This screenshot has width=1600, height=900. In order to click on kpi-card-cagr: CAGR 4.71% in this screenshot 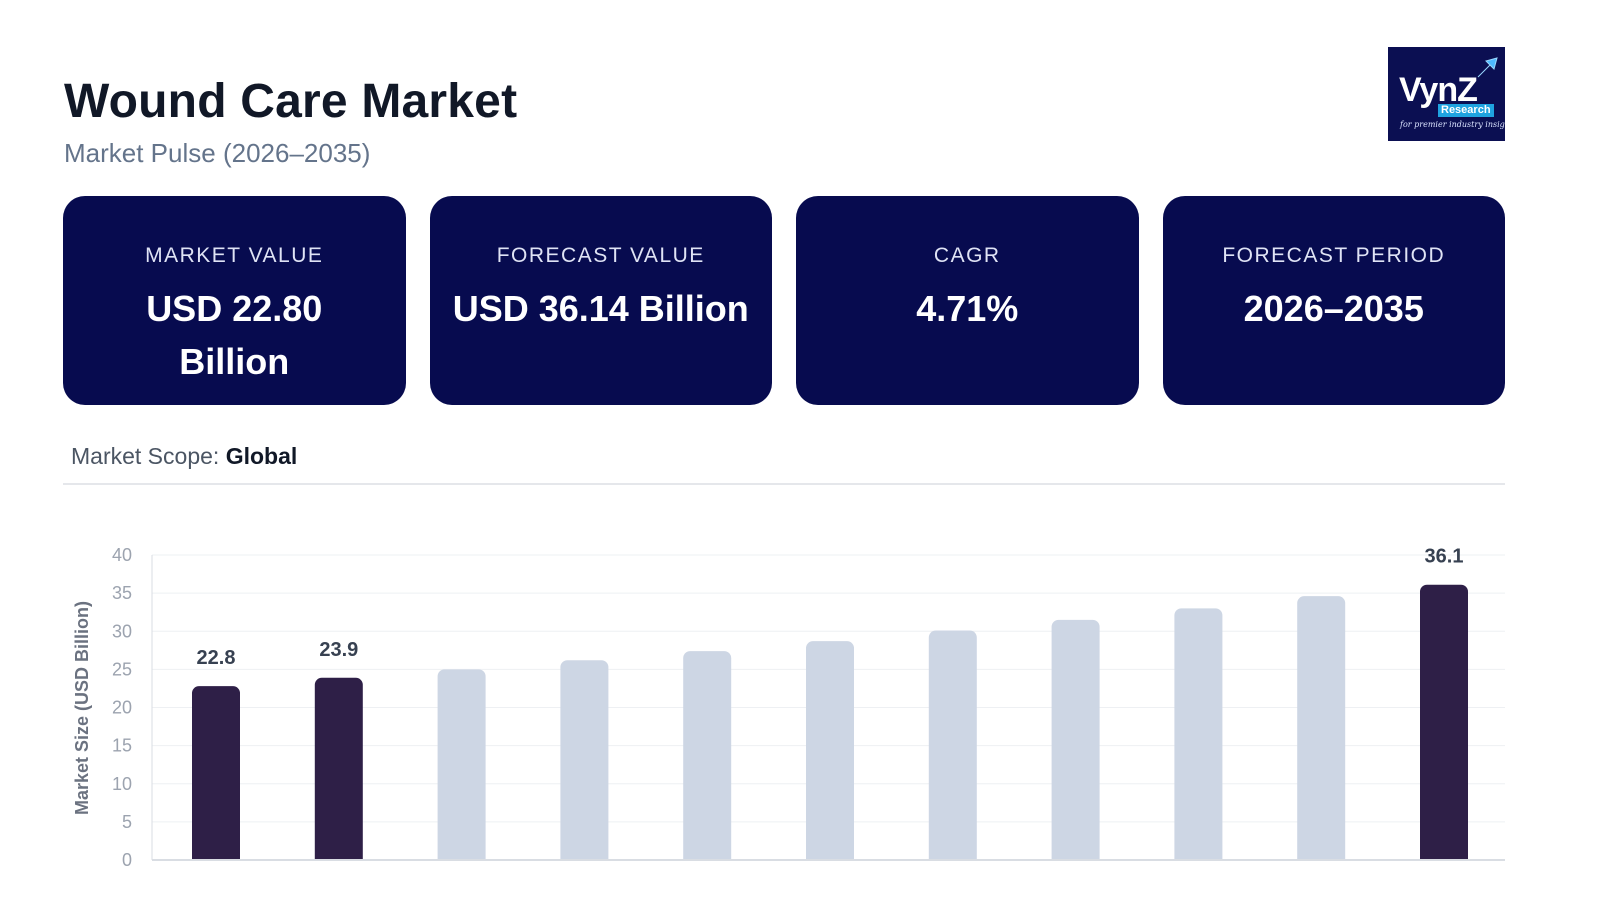, I will do `click(967, 300)`.